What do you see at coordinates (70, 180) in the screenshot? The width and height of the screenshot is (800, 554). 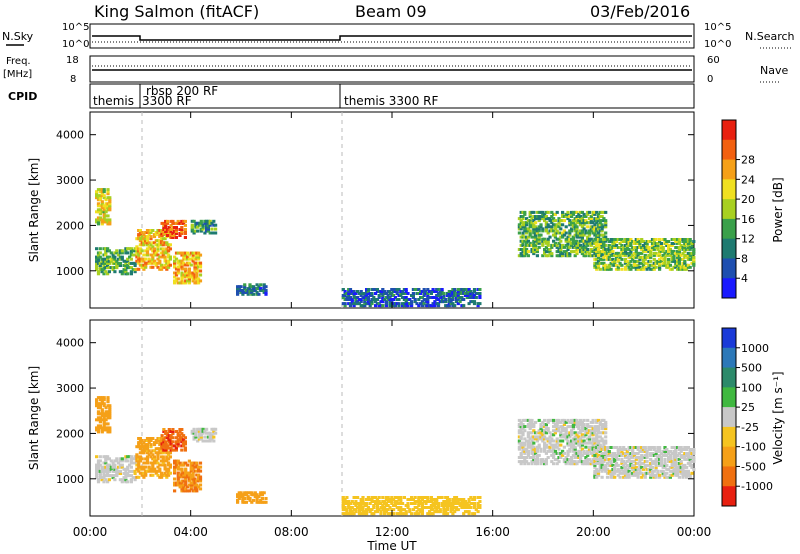 I see `power-ytick-label: 3000` at bounding box center [70, 180].